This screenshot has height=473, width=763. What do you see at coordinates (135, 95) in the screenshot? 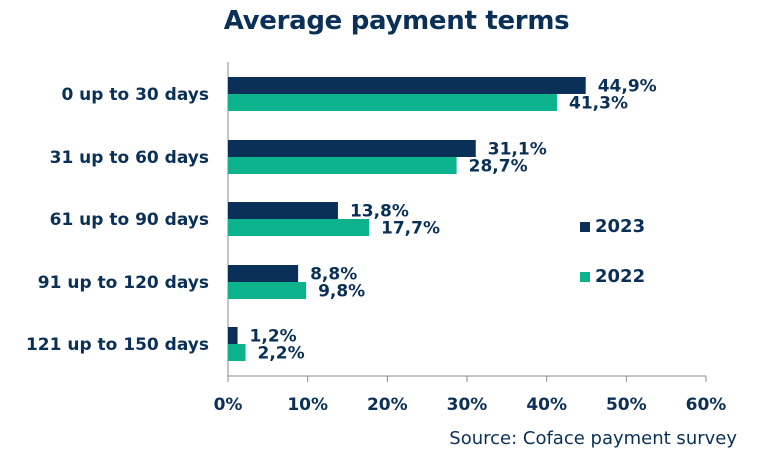
I see `category-label: 0 up to 30 days` at bounding box center [135, 95].